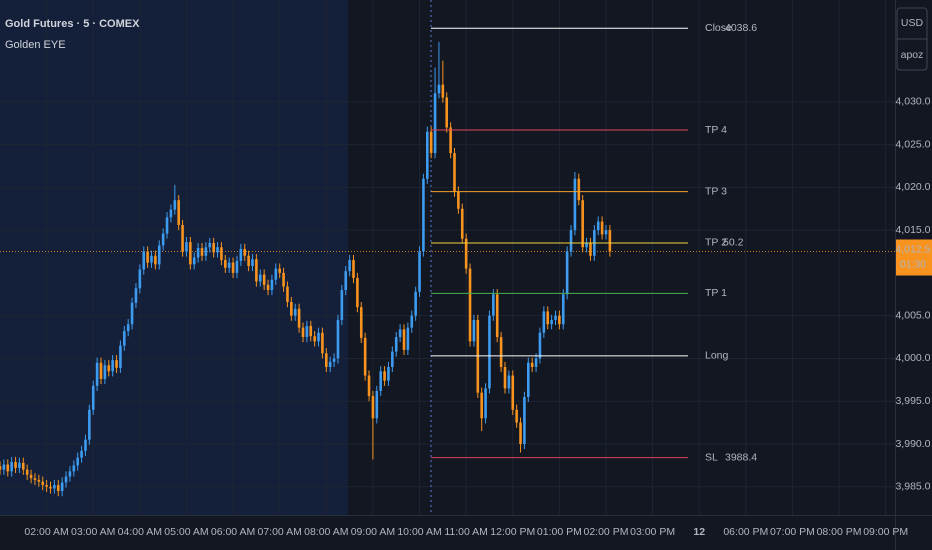  Describe the element at coordinates (885, 532) in the screenshot. I see `x-tick-label: 09:00 PM` at that location.